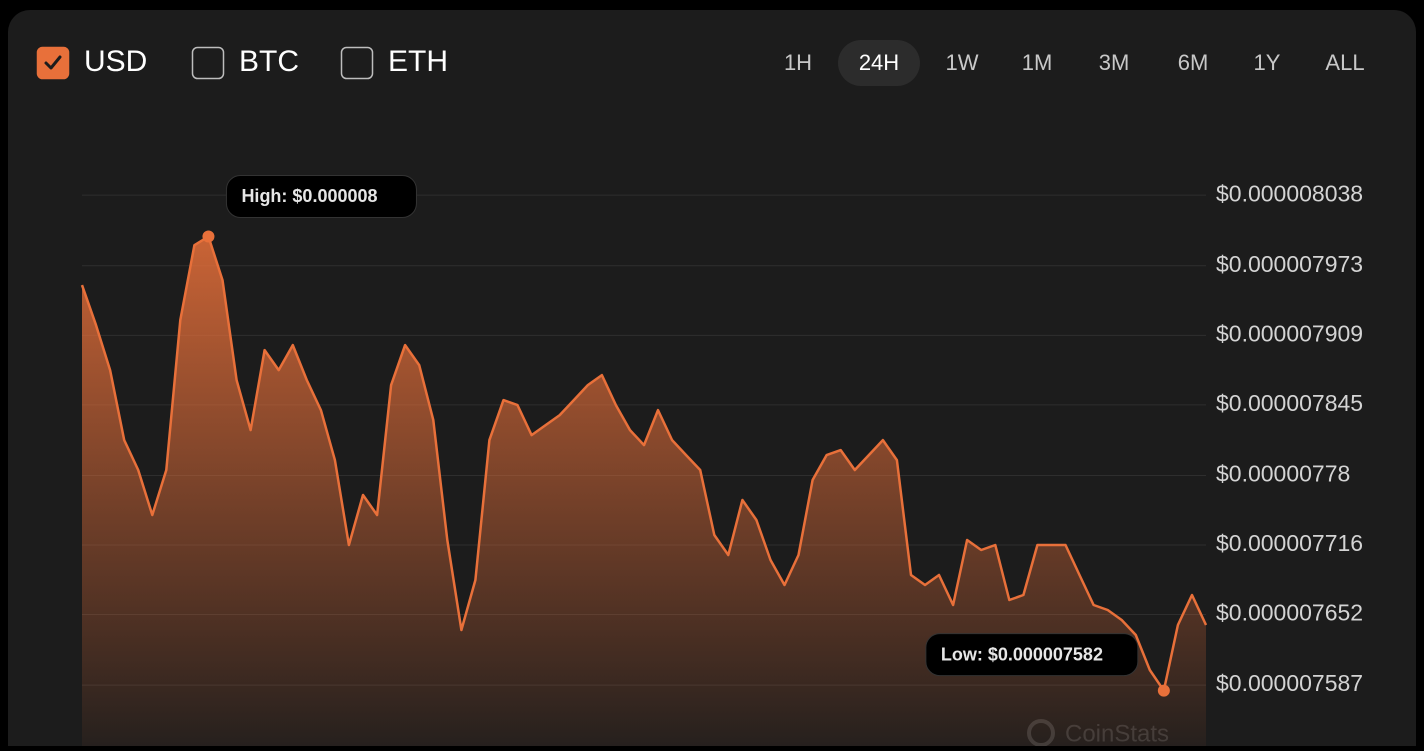  What do you see at coordinates (1022, 654) in the screenshot?
I see `annotation-text: Low: $0.000007582` at bounding box center [1022, 654].